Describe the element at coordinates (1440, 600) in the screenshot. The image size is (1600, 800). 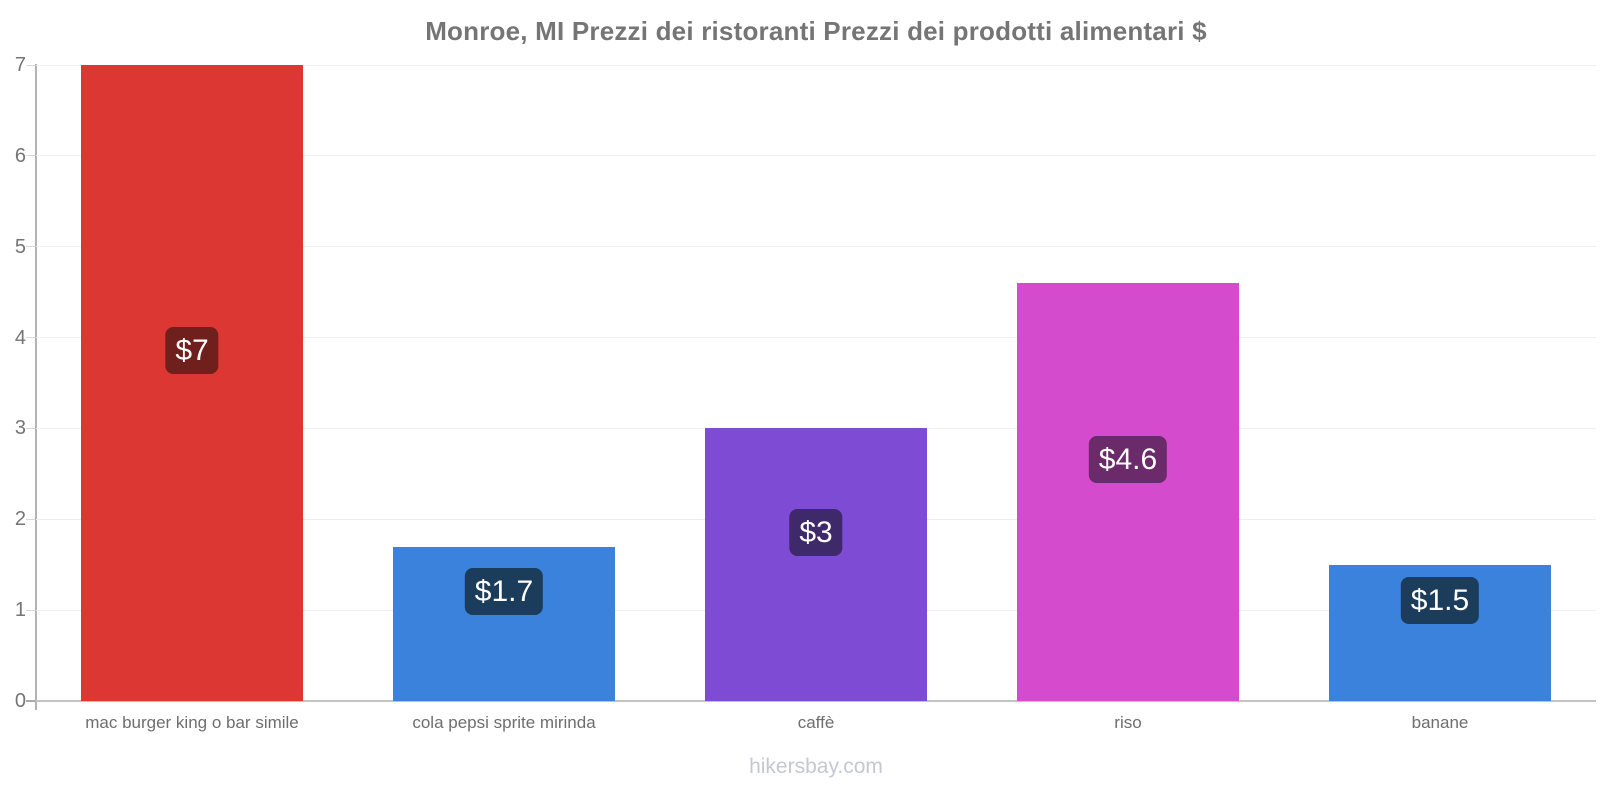
I see `bar-value-badge: $1.5` at that location.